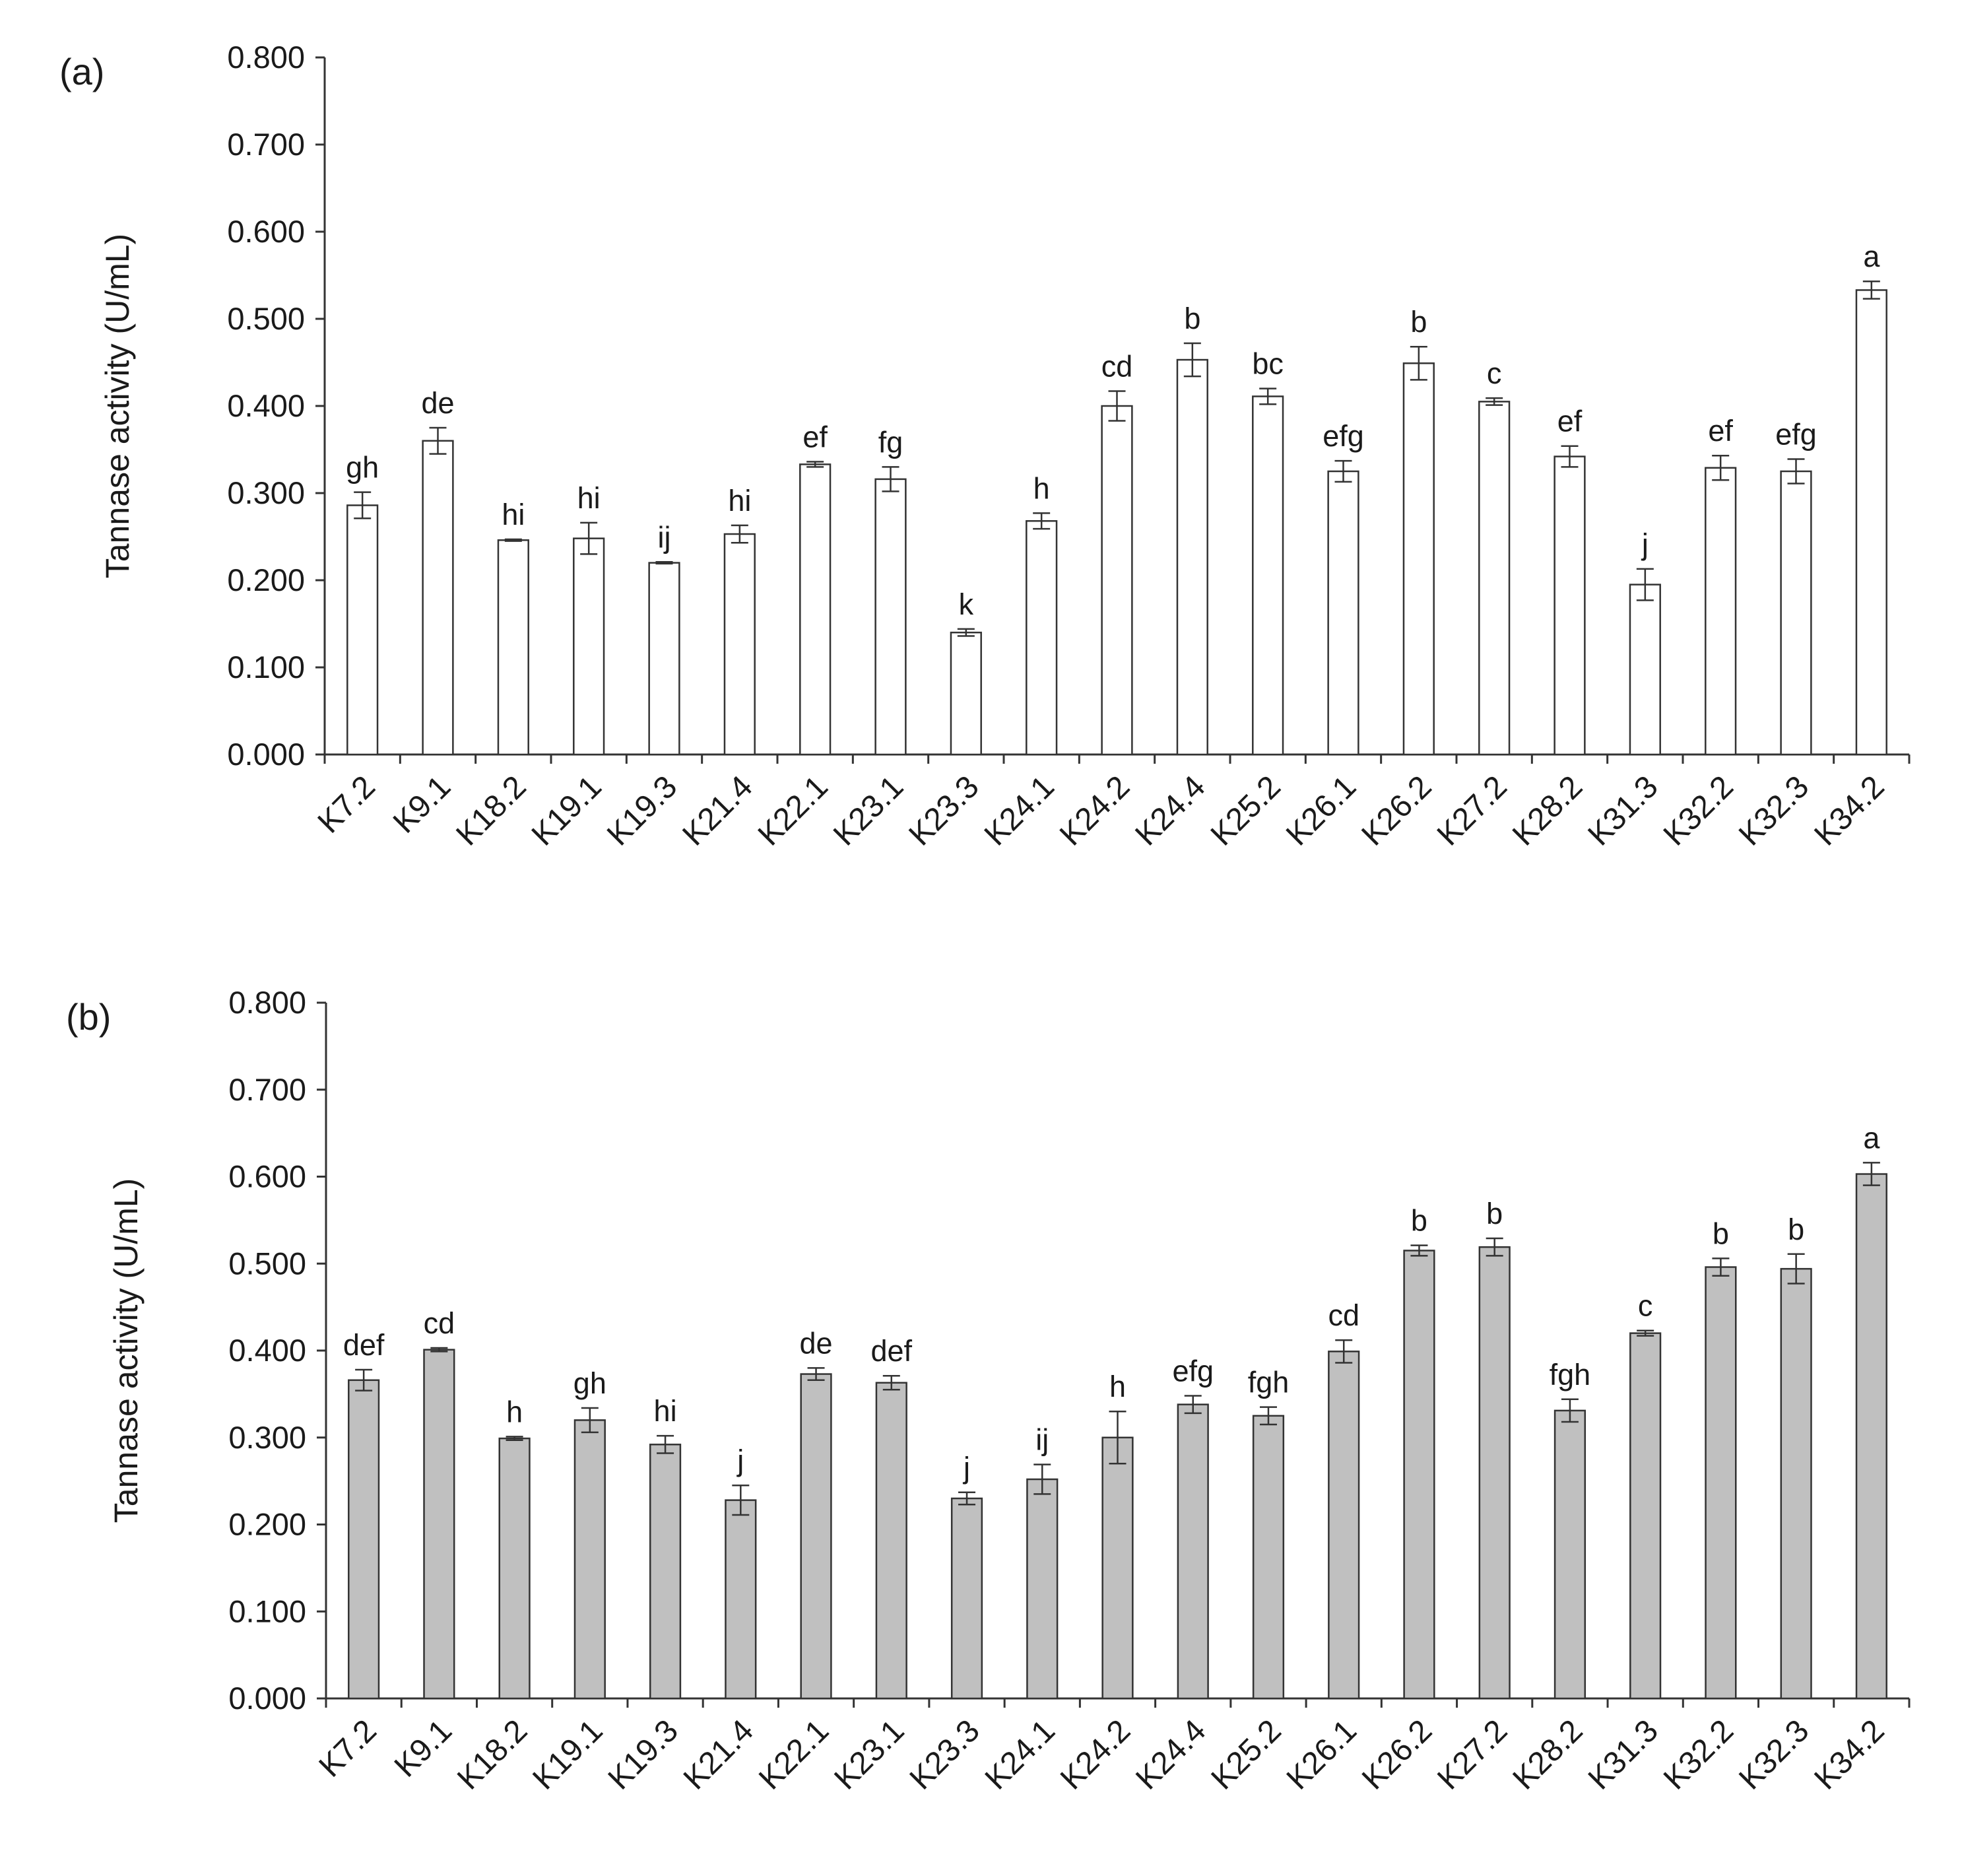  Describe the element at coordinates (492, 1754) in the screenshot. I see `category-label: K18.2` at that location.